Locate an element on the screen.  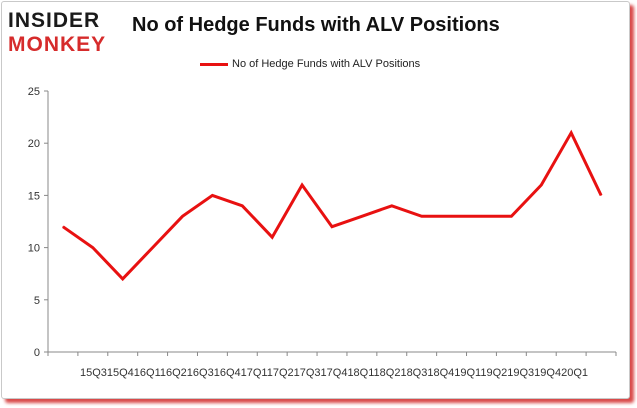
chart-legend: No of Hedge Funds with ALV Positions is located at coordinates (310, 64).